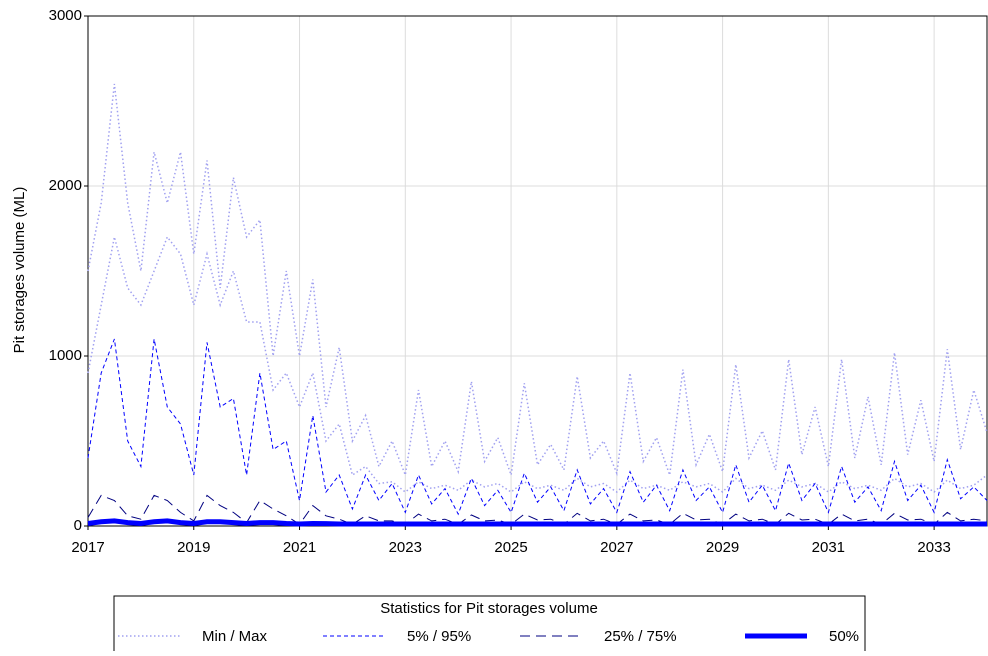 This screenshot has height=656, width=988. I want to click on y-tick-label: 1000, so click(65, 355).